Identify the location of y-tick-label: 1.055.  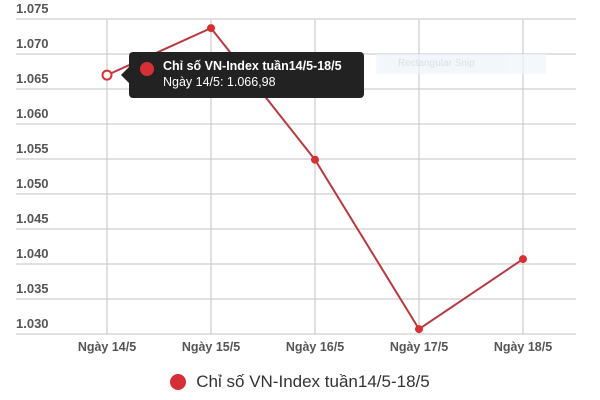
(32, 148).